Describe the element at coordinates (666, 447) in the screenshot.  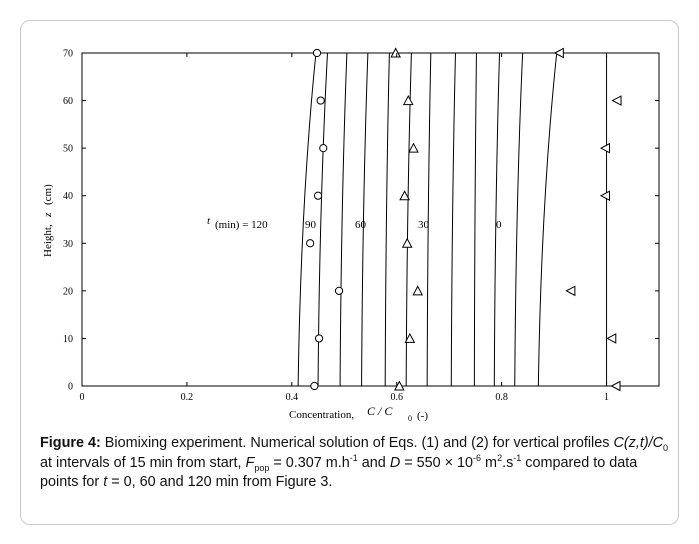
I see `caption-expr-sub: 0` at that location.